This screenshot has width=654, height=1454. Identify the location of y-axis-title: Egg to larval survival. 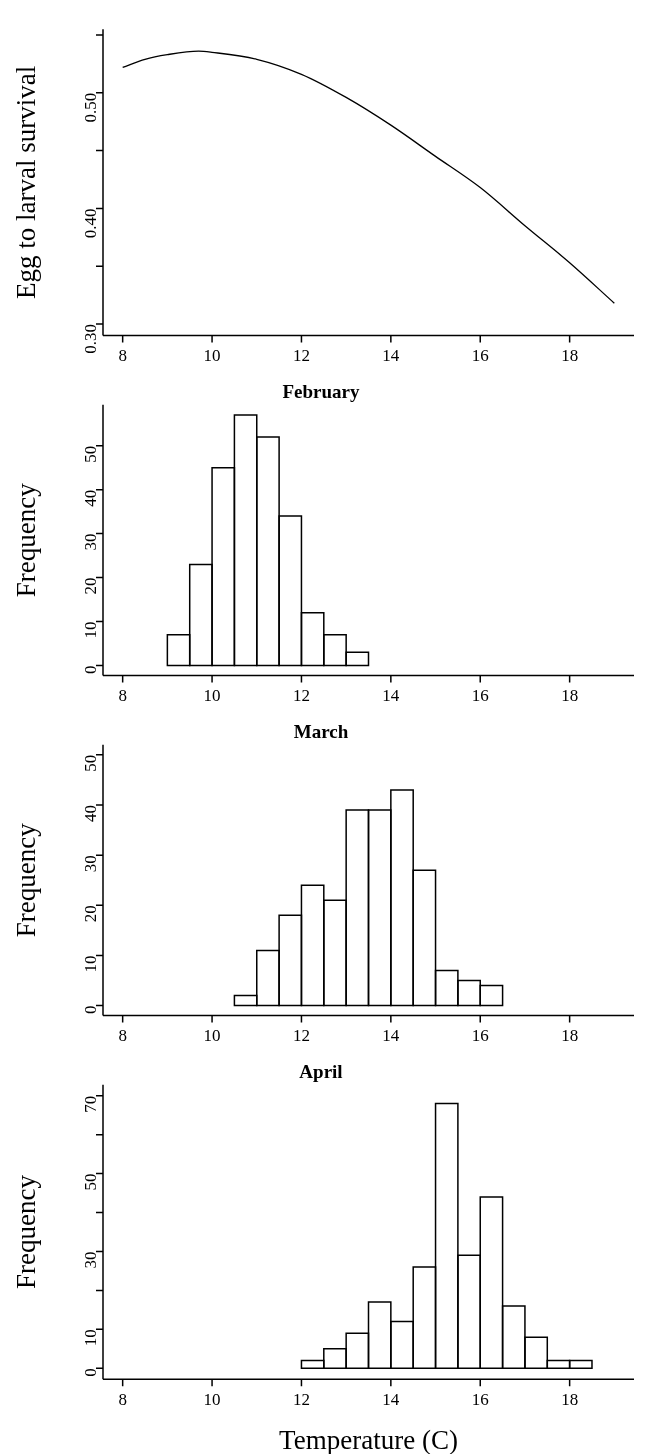
(26, 182).